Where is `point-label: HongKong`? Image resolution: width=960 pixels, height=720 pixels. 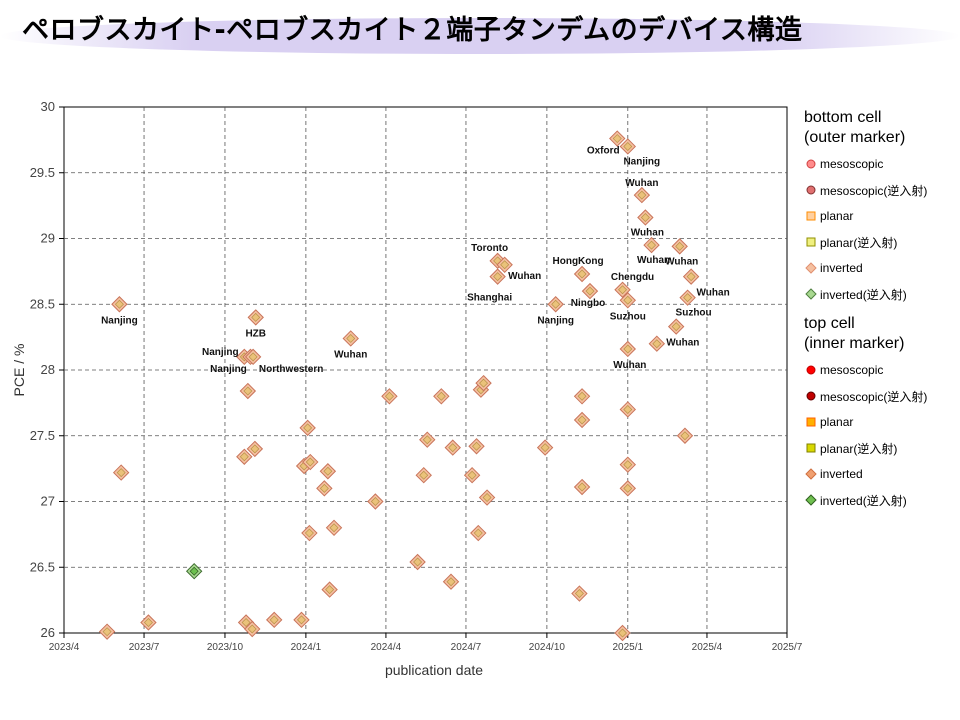 point-label: HongKong is located at coordinates (578, 261).